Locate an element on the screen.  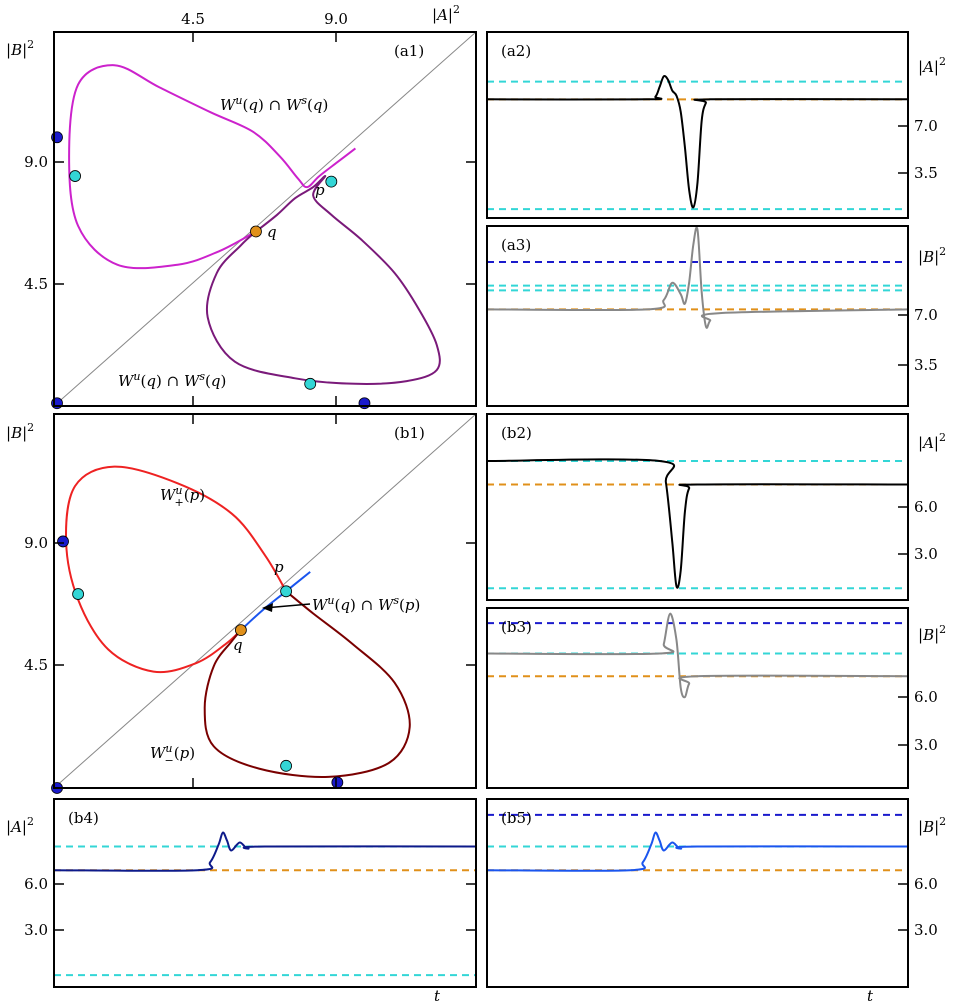
panel-a3: 3.5 7.0 (a3) is located at coordinates (712, 316).